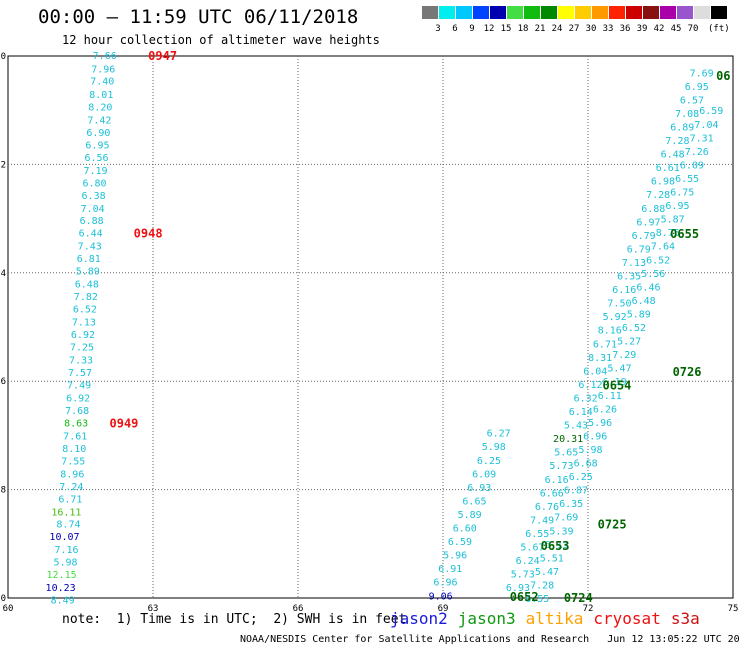 The width and height of the screenshot is (740, 650). I want to click on swh-value-track1: 7.49, so click(542, 520).